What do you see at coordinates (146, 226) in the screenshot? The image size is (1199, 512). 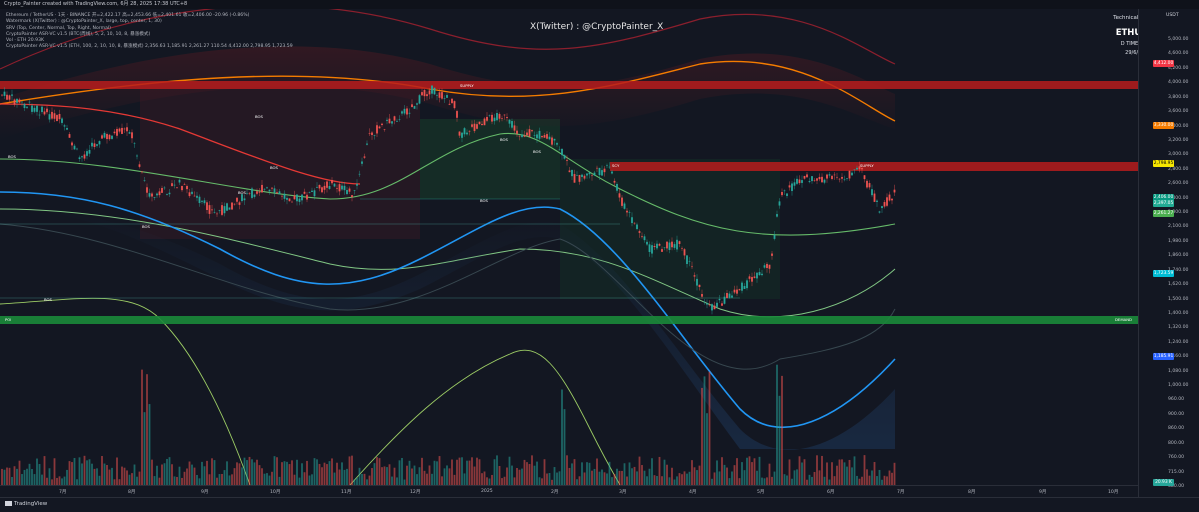 I see `bos-label: BOS` at bounding box center [146, 226].